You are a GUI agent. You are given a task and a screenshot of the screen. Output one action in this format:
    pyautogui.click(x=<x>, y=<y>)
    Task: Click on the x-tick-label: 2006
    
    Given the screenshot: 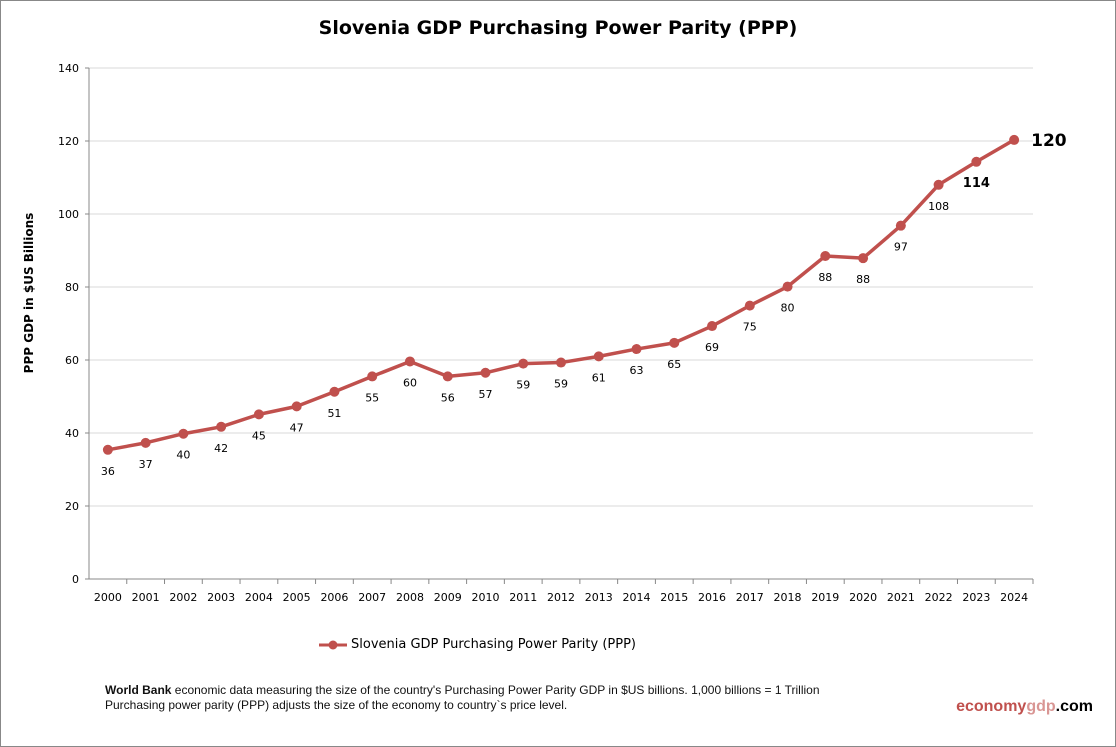 What is the action you would take?
    pyautogui.click(x=334, y=597)
    